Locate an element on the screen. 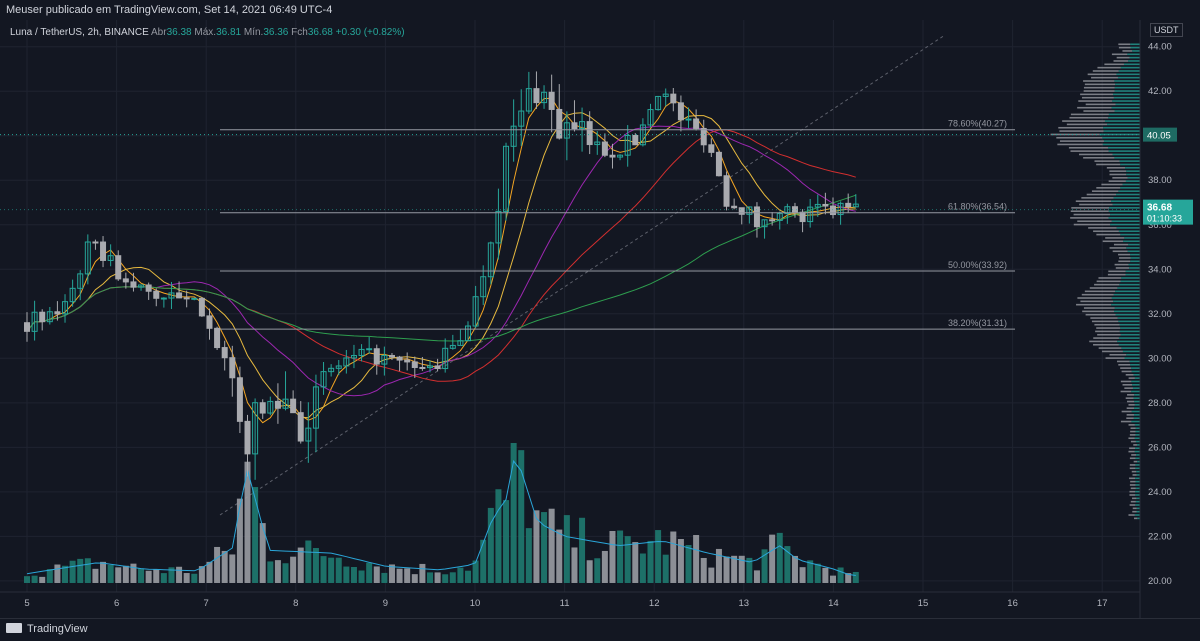 The image size is (1200, 641). tradingview-logo: TradingView is located at coordinates (47, 629).